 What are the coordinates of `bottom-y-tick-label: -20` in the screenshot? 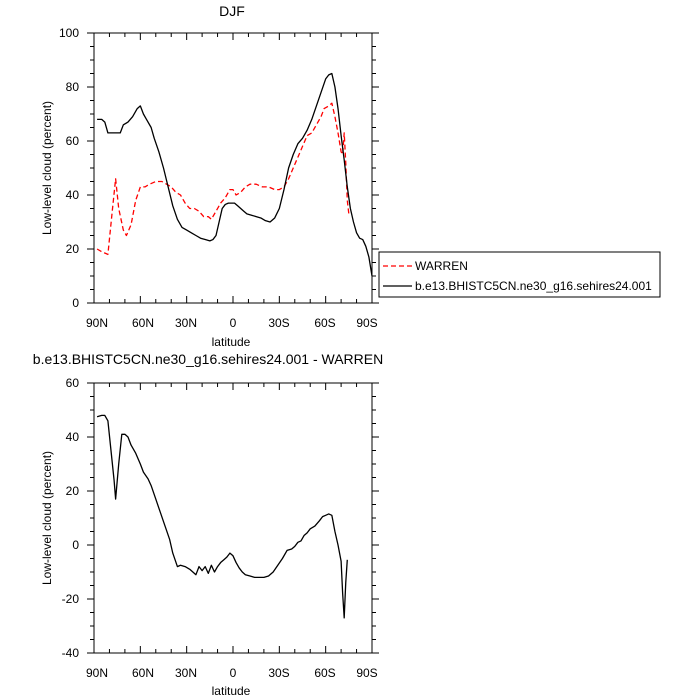 It's located at (71, 599).